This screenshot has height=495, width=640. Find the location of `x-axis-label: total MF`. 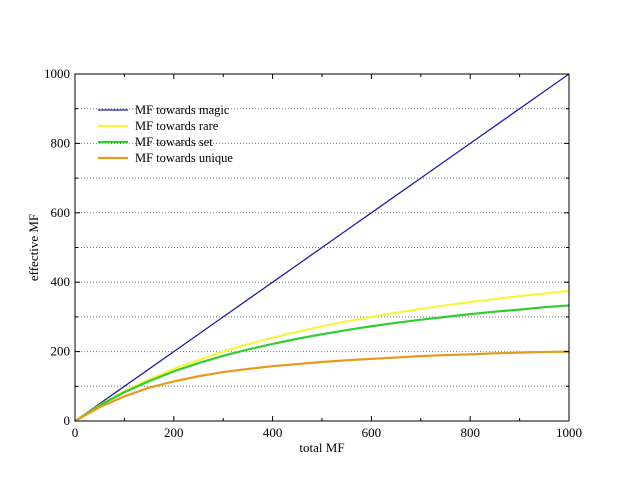

x-axis-label: total MF is located at coordinates (321, 447).